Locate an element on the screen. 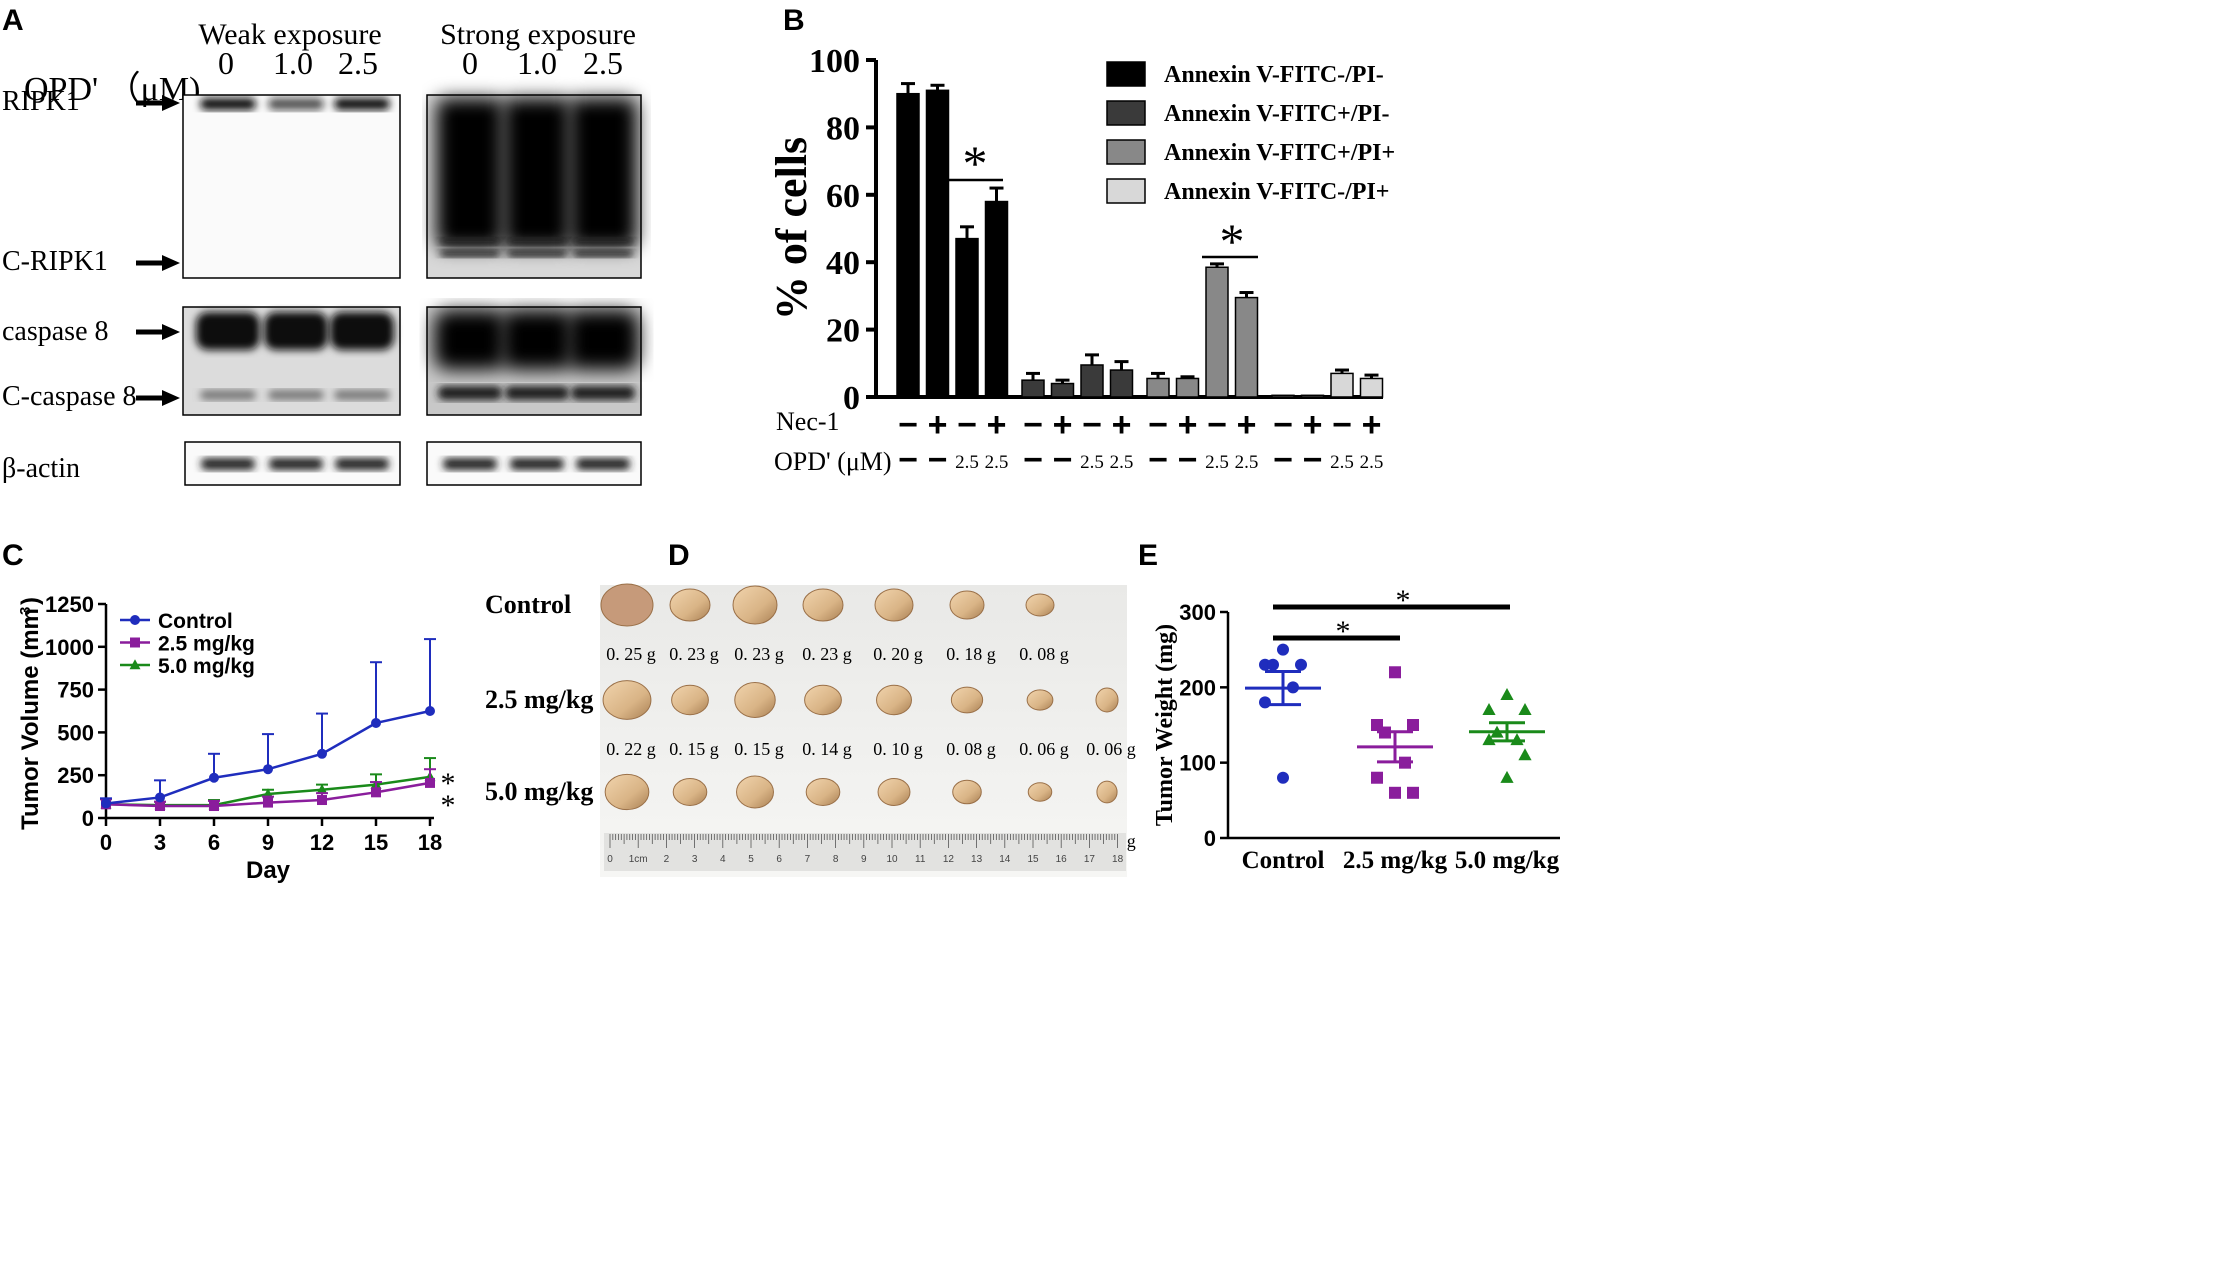 Image resolution: width=2236 pixels, height=1263 pixels. x-tick-label: 6 is located at coordinates (214, 842).